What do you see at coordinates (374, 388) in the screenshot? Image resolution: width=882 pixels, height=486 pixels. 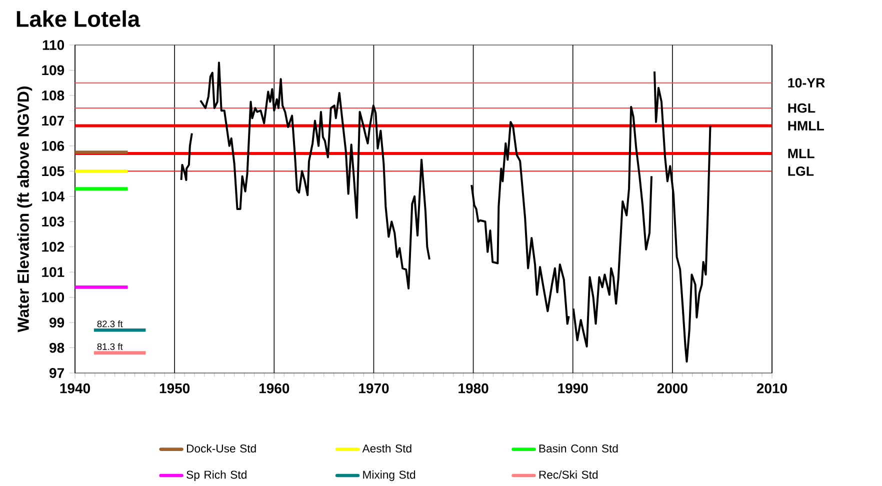 I see `x-tick-label: 1970` at bounding box center [374, 388].